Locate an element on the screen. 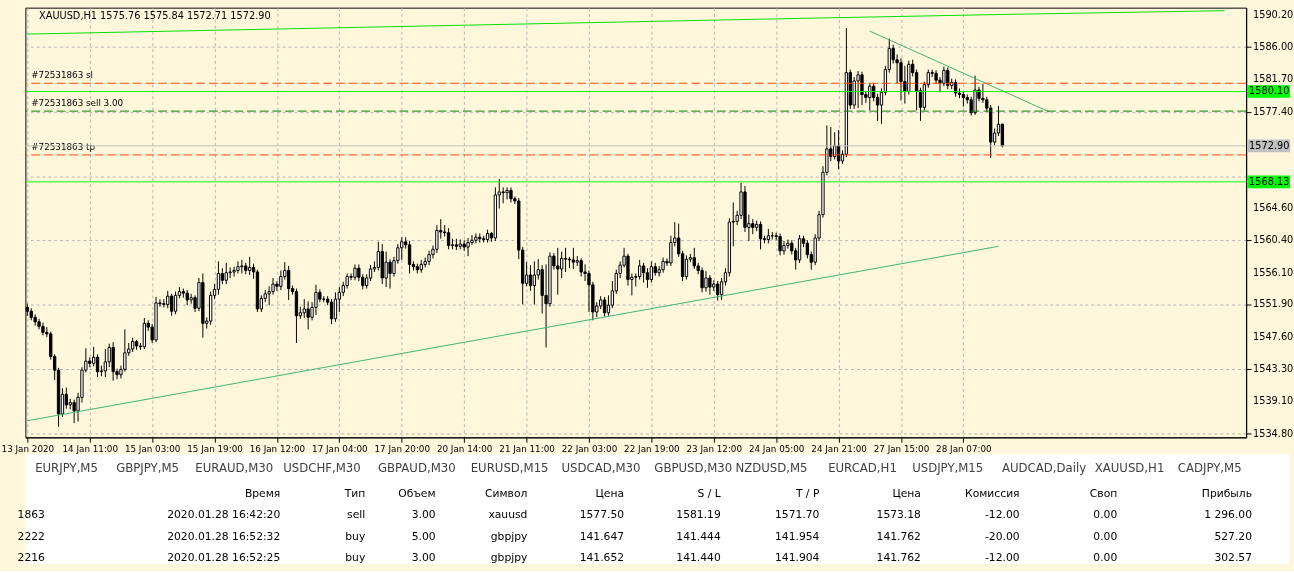  y-tick-label: 1534.80 is located at coordinates (1273, 433).